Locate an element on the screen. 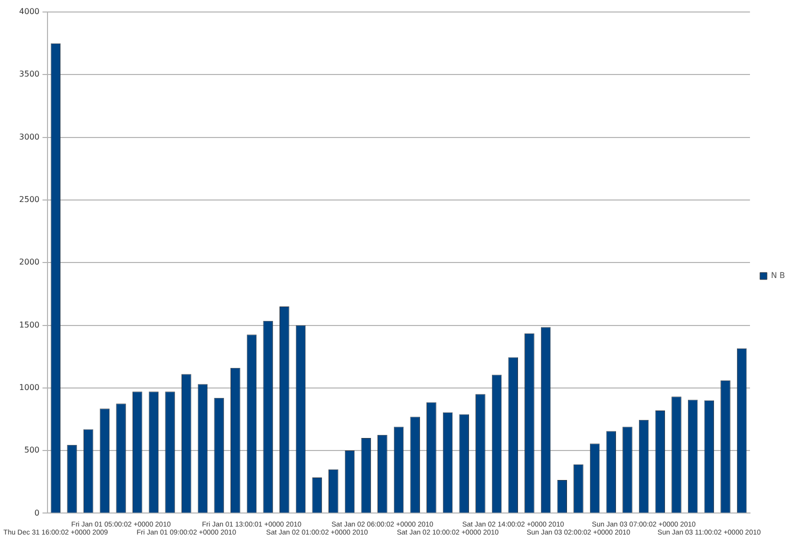 The width and height of the screenshot is (800, 550). y-tick-label: 2500 is located at coordinates (29, 199).